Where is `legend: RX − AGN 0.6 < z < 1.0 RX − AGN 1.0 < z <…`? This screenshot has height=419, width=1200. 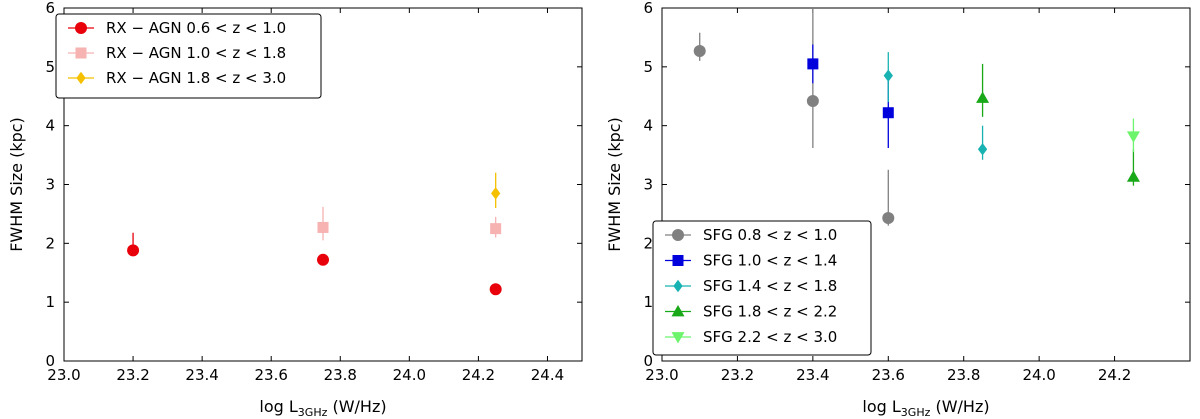 legend: RX − AGN 0.6 < z < 1.0 RX − AGN 1.0 < z <… is located at coordinates (188, 56).